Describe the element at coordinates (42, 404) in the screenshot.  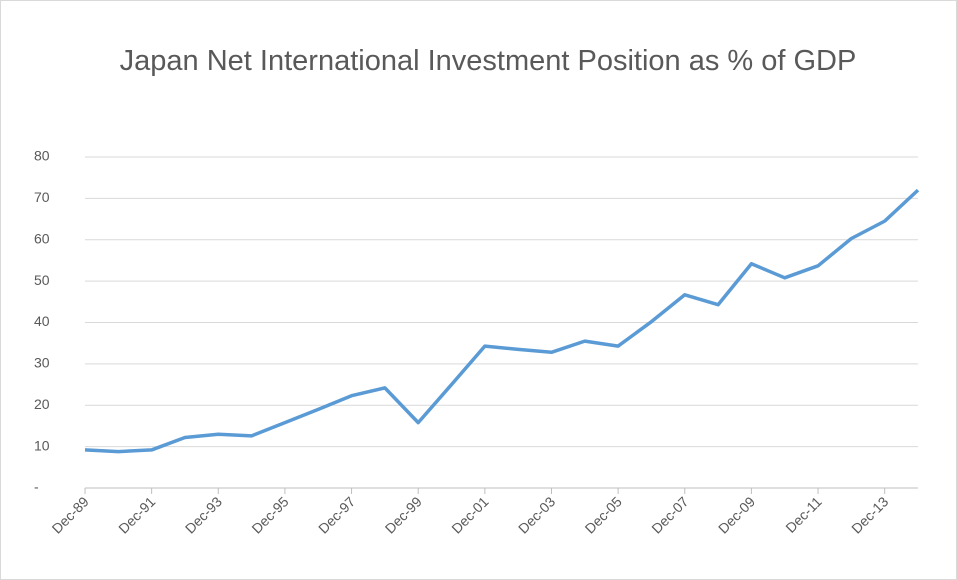
I see `y-tick-label: 20` at that location.